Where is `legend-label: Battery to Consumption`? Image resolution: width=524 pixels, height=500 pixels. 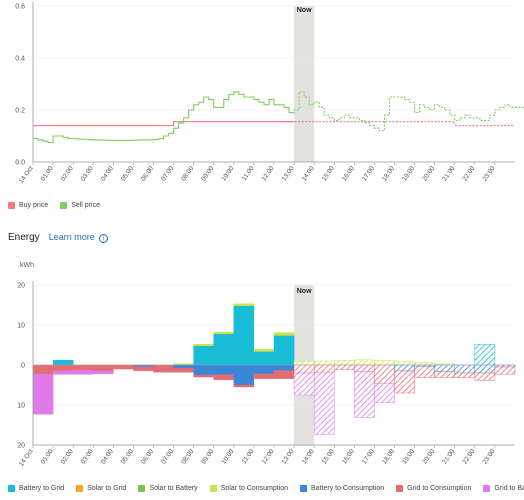
legend-label: Battery to Consumption is located at coordinates (348, 488).